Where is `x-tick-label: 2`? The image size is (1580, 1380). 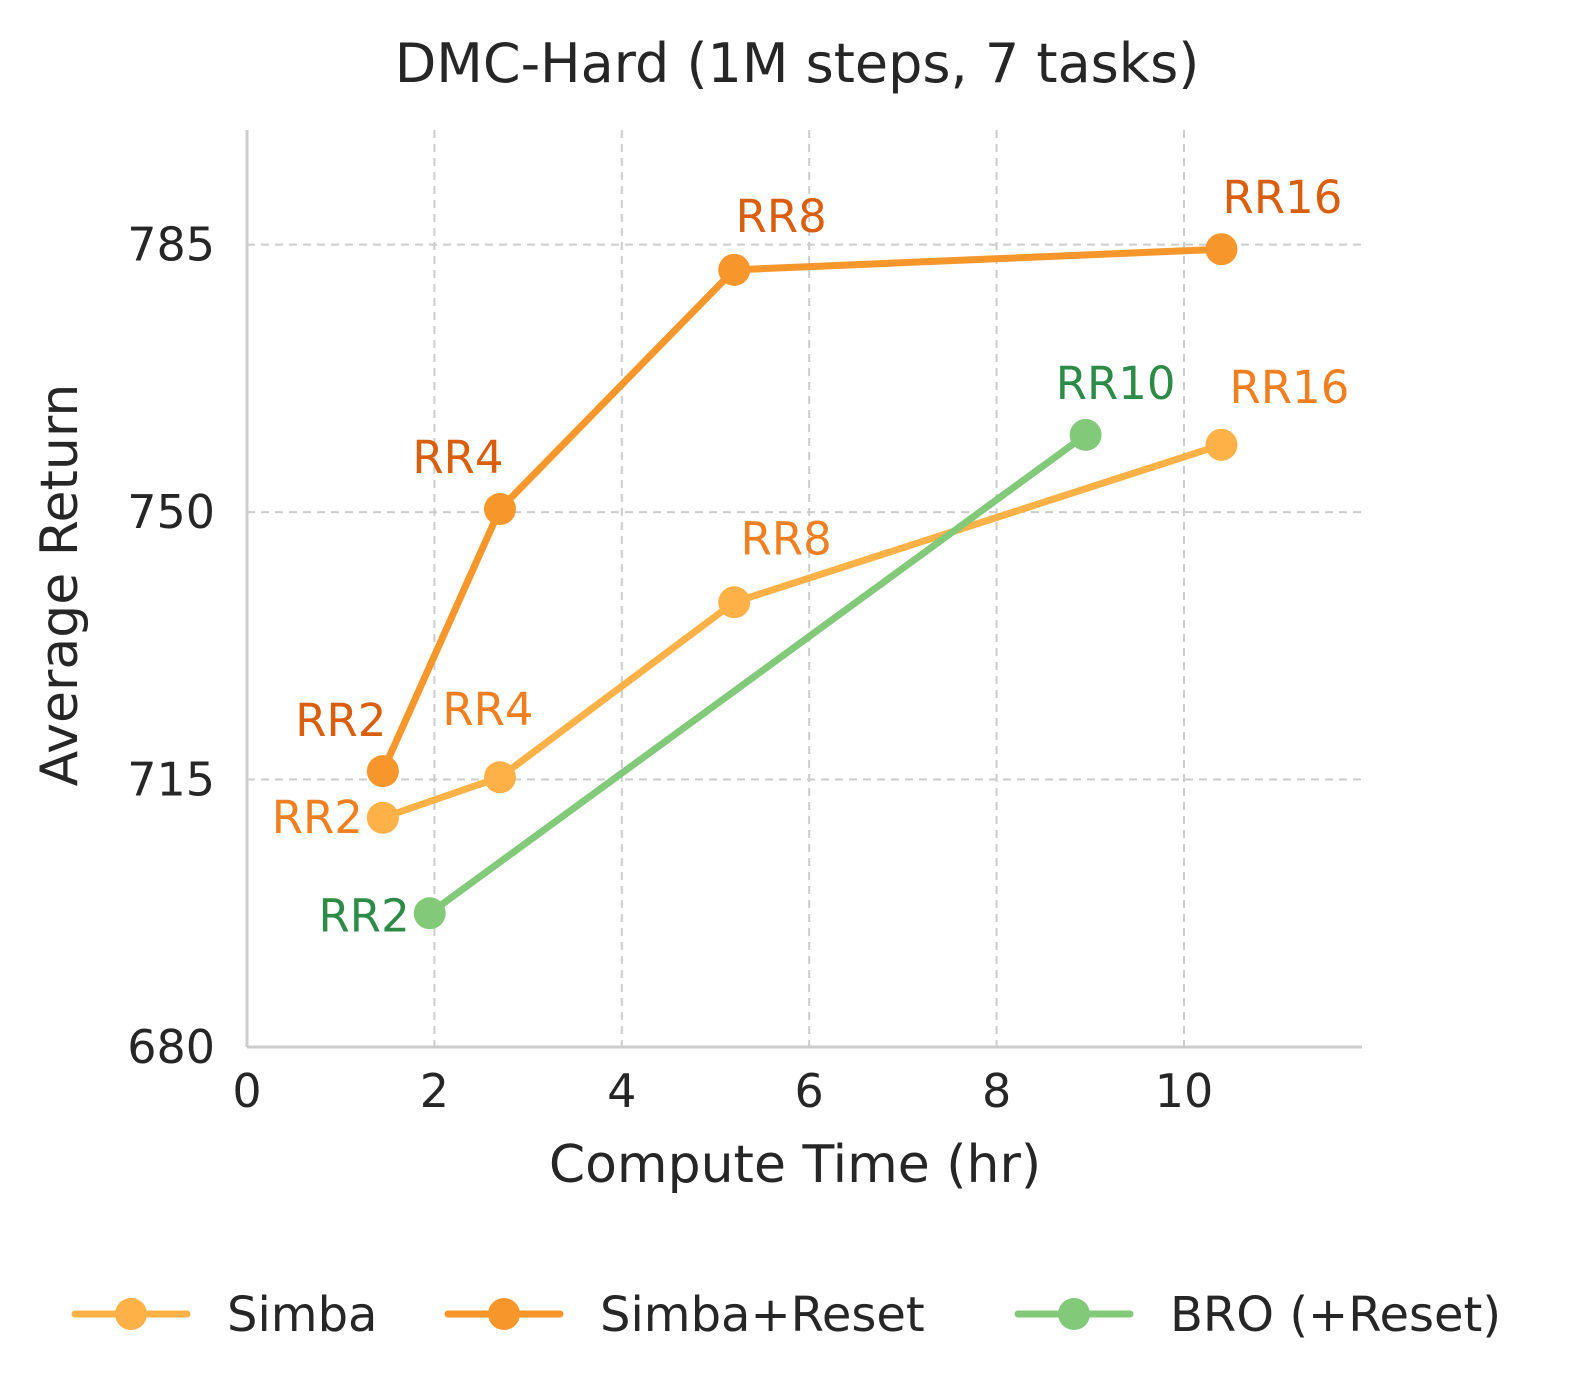
x-tick-label: 2 is located at coordinates (434, 1091).